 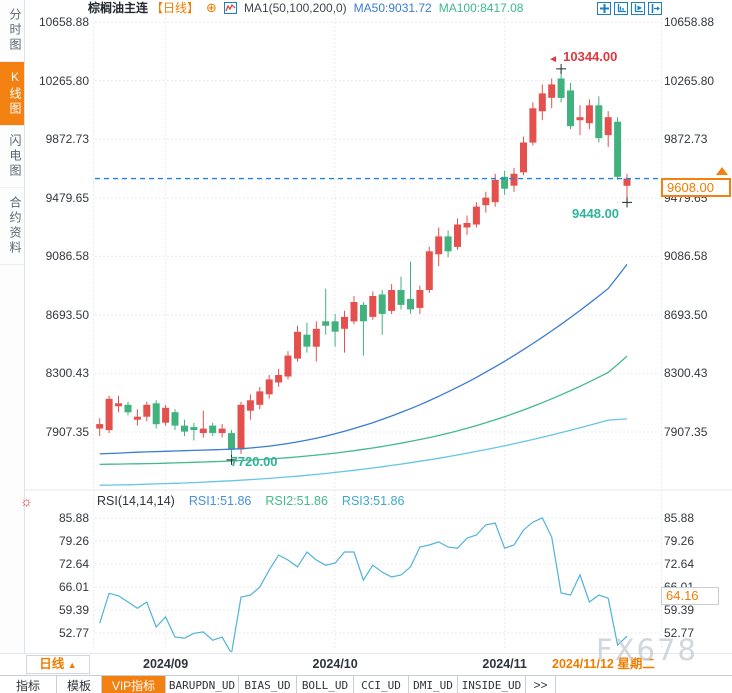 I want to click on chevron-up-icon: ▲, so click(x=72, y=665).